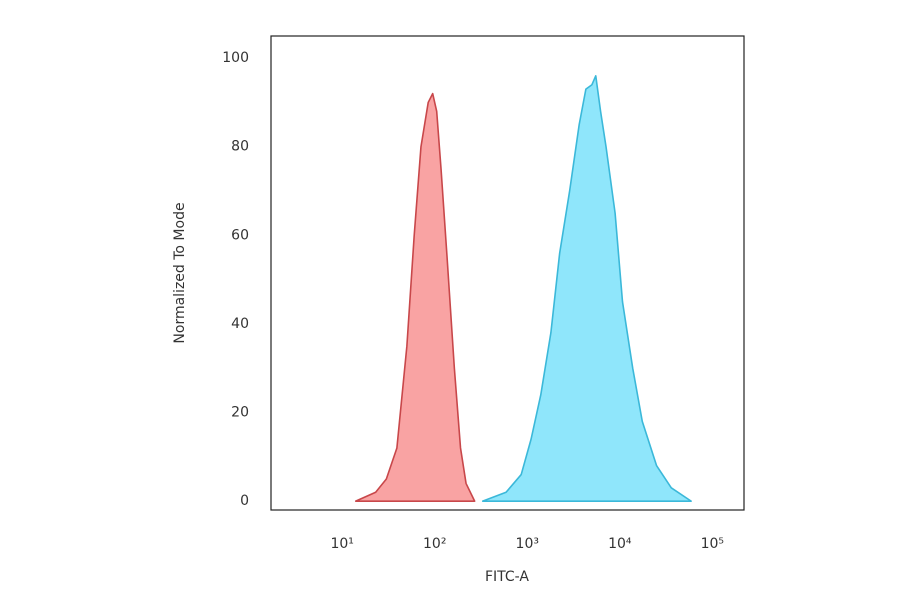 This screenshot has height=594, width=900. Describe the element at coordinates (712, 544) in the screenshot. I see `x-tick-label: 10⁵` at that location.